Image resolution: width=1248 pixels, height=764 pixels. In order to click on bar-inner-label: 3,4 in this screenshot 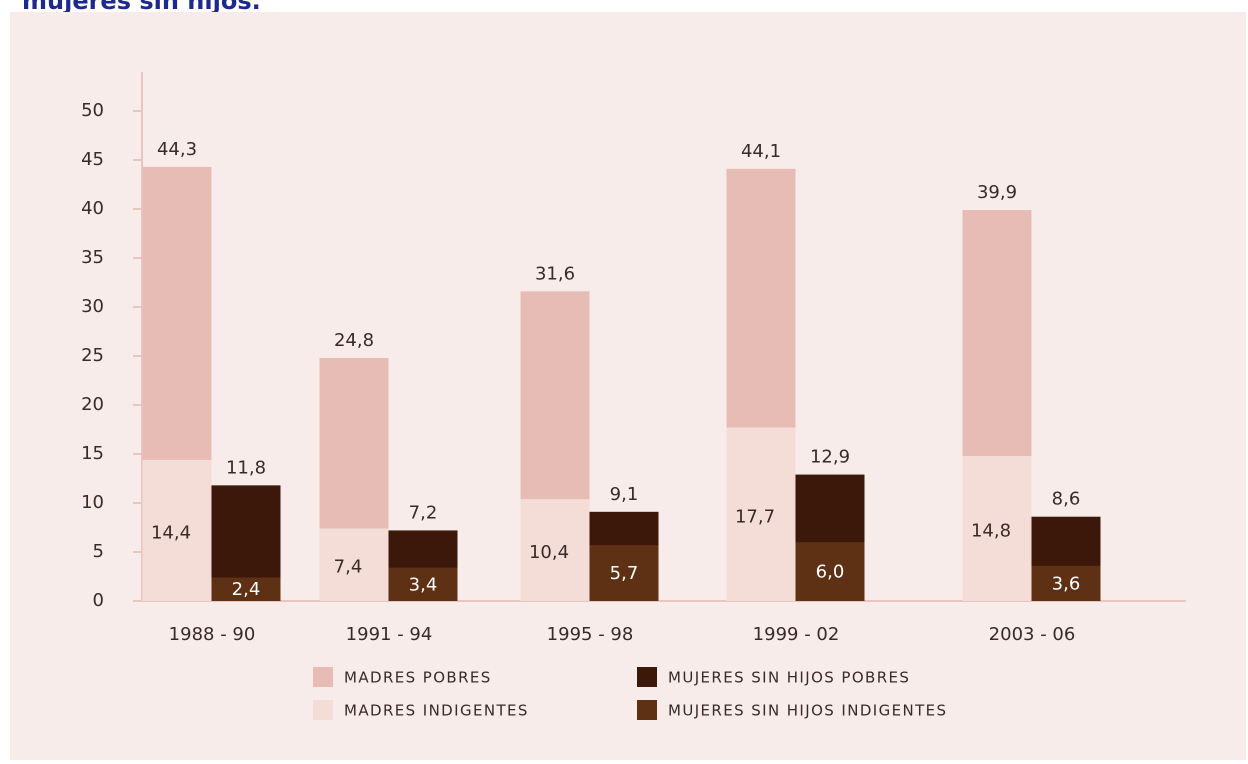, I will do `click(423, 584)`.